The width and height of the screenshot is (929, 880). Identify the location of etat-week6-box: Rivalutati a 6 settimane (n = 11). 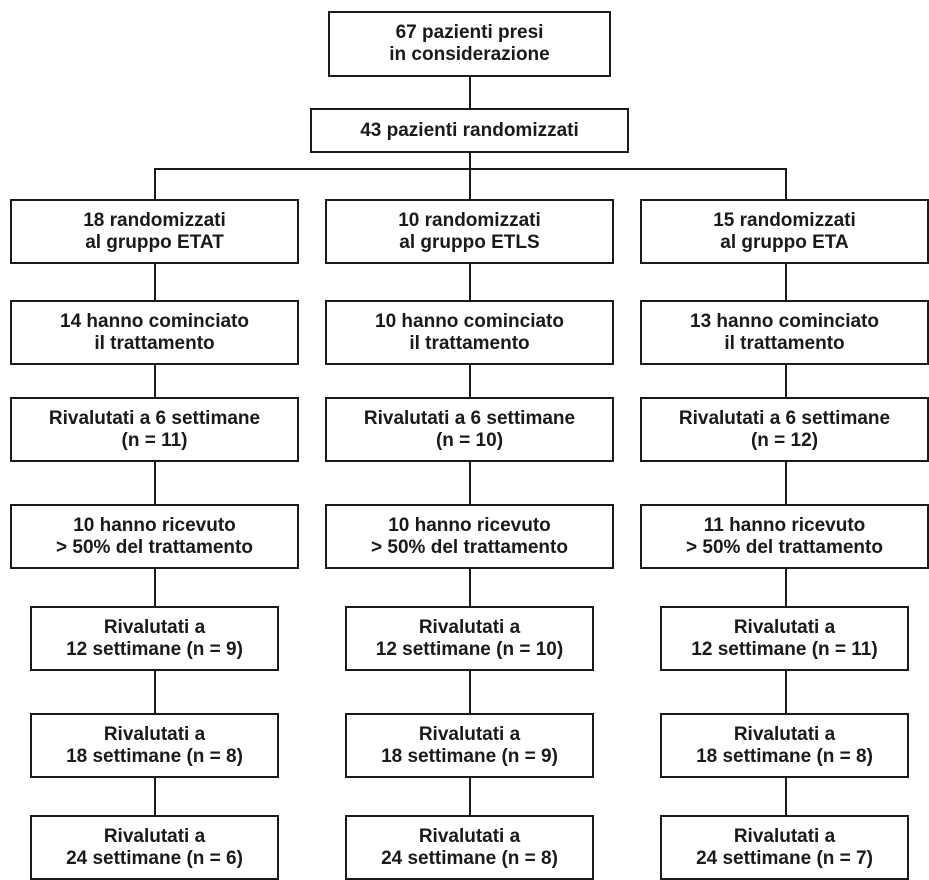
(154, 429).